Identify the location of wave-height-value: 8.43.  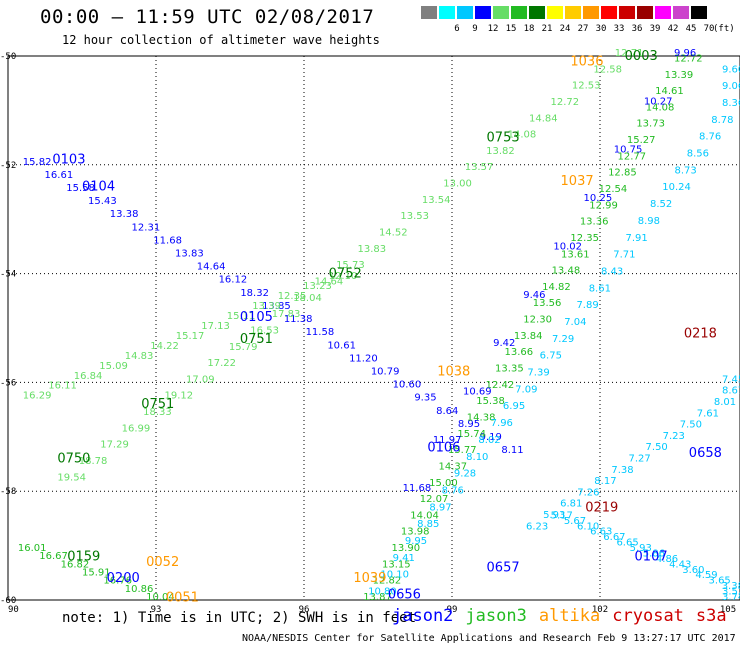
(612, 271).